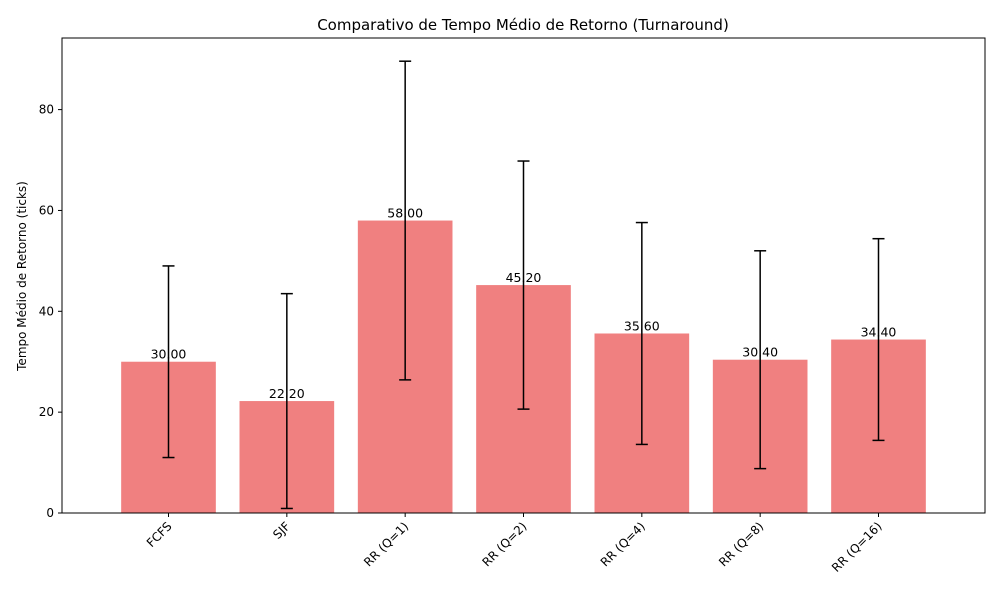 Image resolution: width=1000 pixels, height=600 pixels. I want to click on y-tick-label: 40, so click(46, 311).